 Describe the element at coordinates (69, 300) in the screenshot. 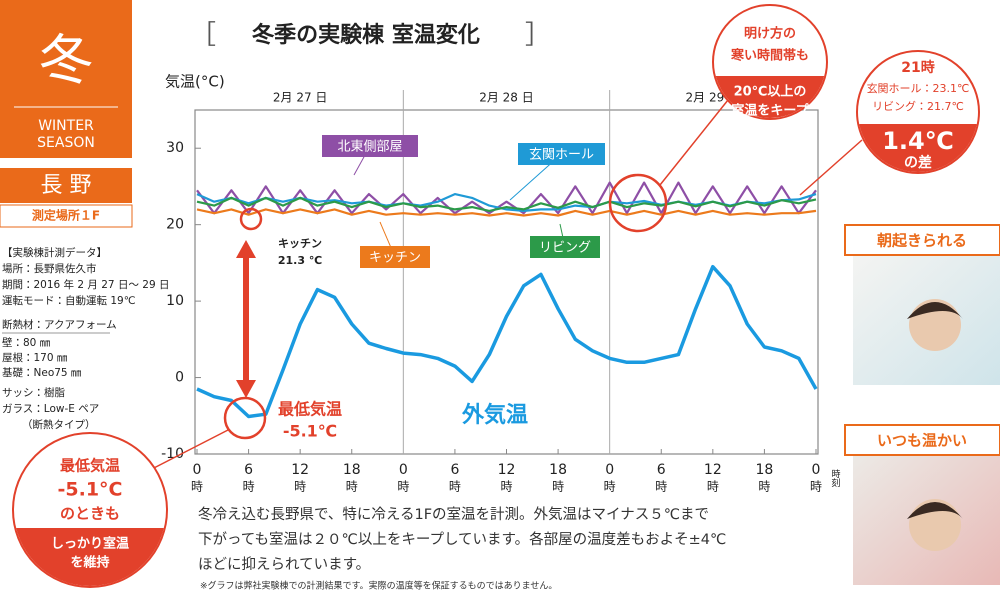

I see `spec-line: 運転モード：自動運転 19℃` at that location.